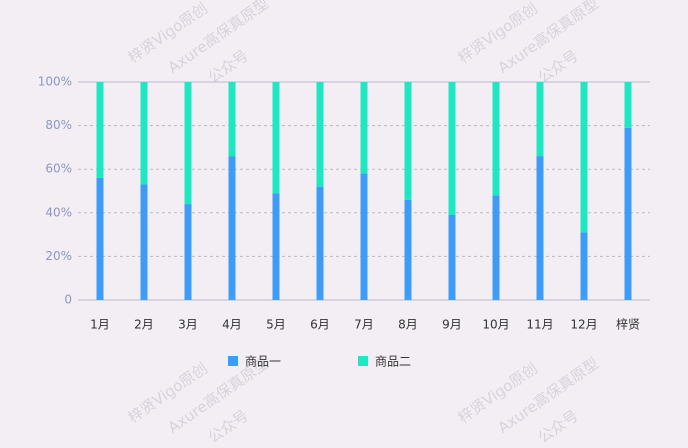  I want to click on x-tick-label: 2月, so click(144, 325).